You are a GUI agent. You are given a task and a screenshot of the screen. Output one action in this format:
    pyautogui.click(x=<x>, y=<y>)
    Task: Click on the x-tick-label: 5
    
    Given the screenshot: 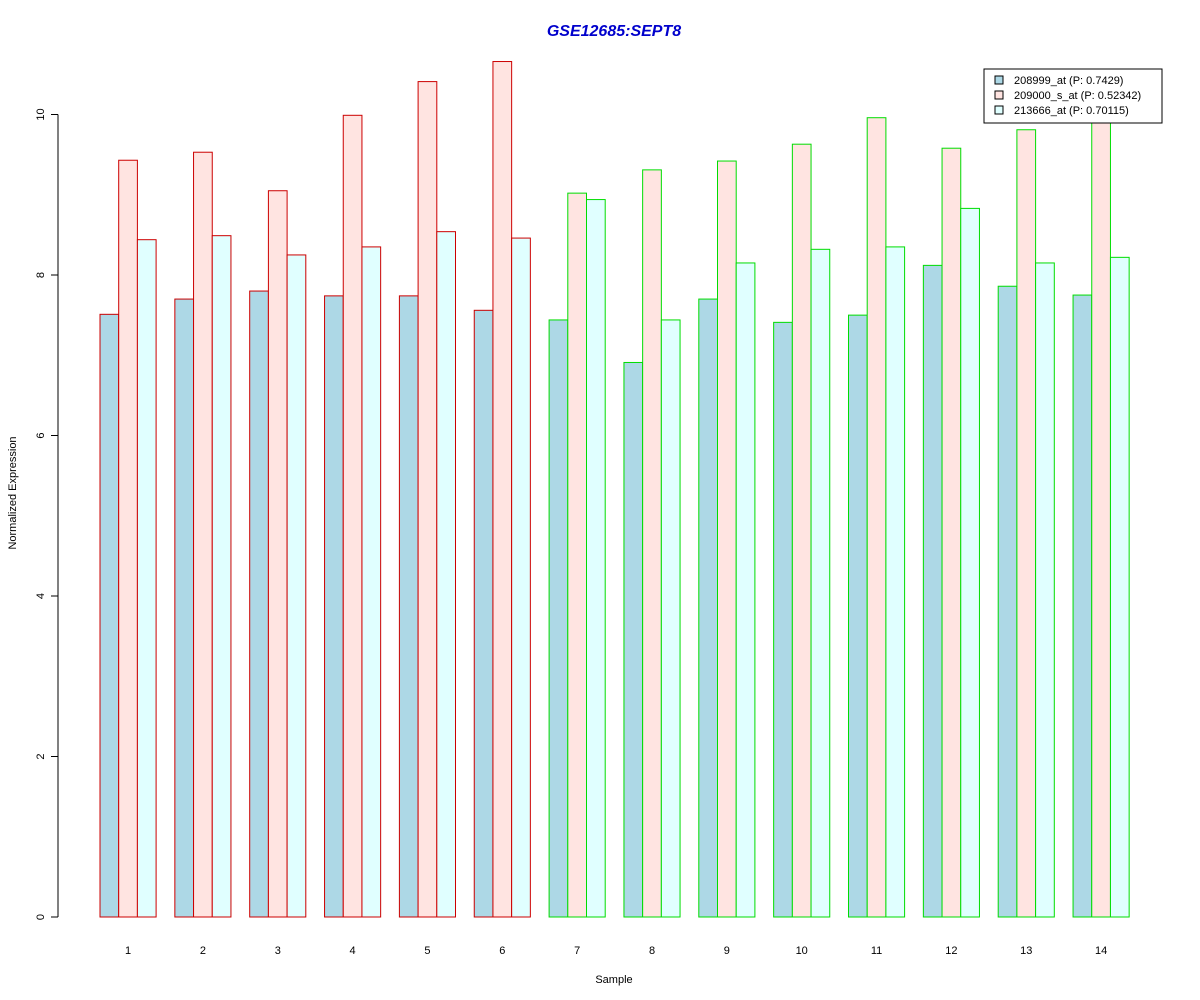 What is the action you would take?
    pyautogui.click(x=427, y=951)
    